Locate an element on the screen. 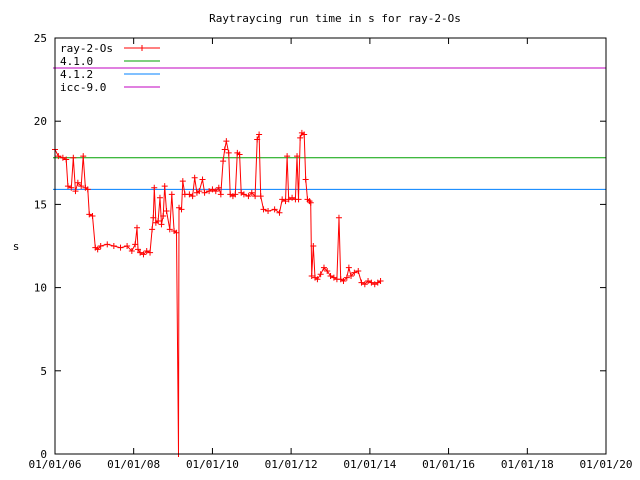 The image size is (640, 480). legend-label: icc-9.0 is located at coordinates (83, 87).